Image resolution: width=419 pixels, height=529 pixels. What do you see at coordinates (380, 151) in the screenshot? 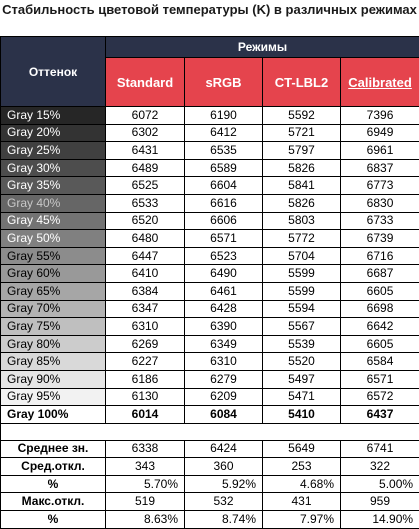
I see `temperature-cell: 6961` at bounding box center [380, 151].